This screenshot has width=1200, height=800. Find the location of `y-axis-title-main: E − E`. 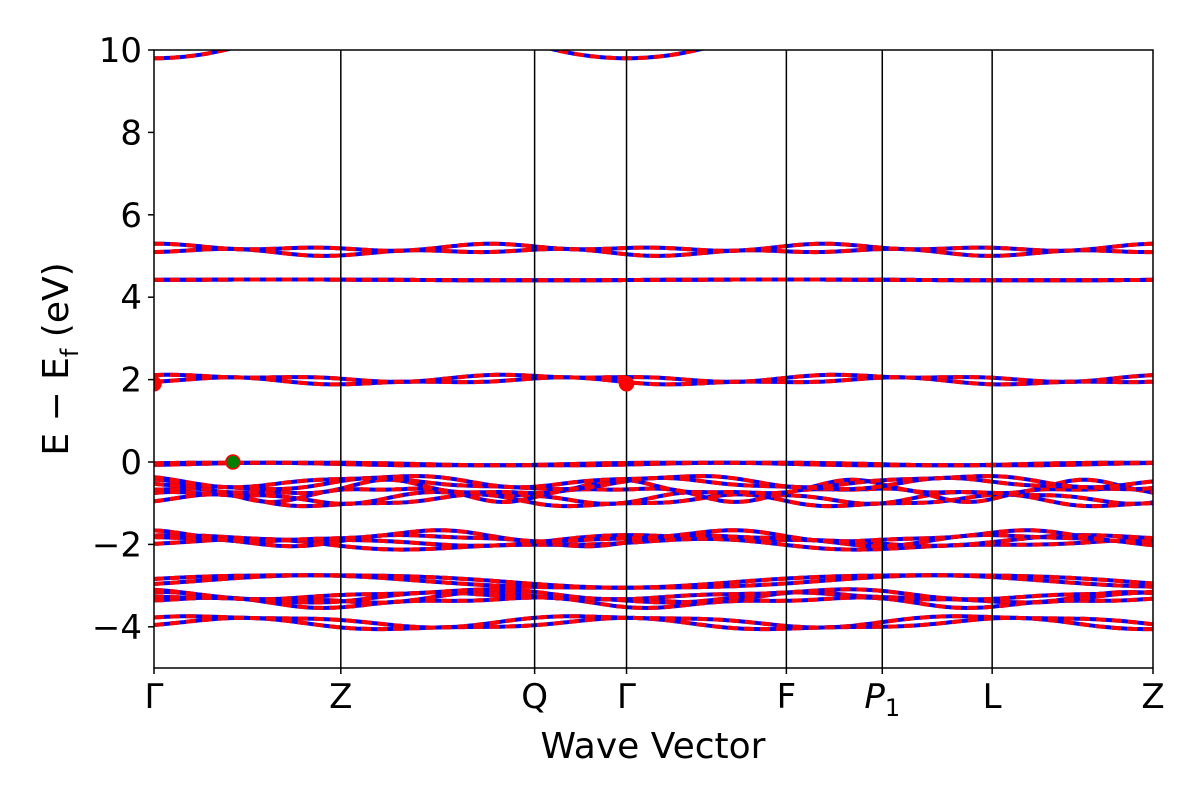

y-axis-title-main: E − E is located at coordinates (56, 406).